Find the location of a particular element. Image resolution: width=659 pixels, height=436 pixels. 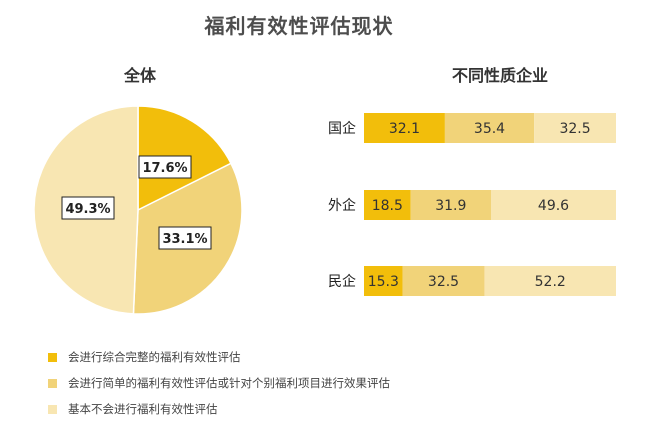

legend-label: 基本不会进行福利有效性评估 is located at coordinates (143, 409).